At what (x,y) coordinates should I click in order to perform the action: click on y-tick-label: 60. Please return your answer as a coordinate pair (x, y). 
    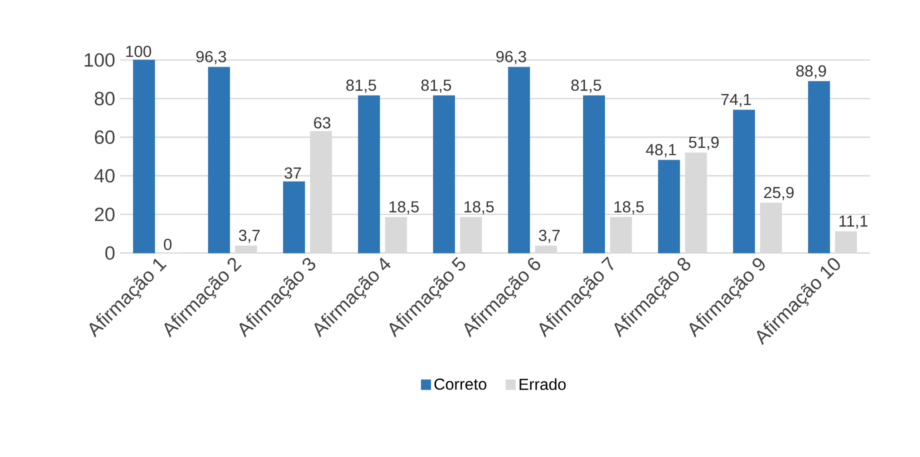
    Looking at the image, I should click on (104, 137).